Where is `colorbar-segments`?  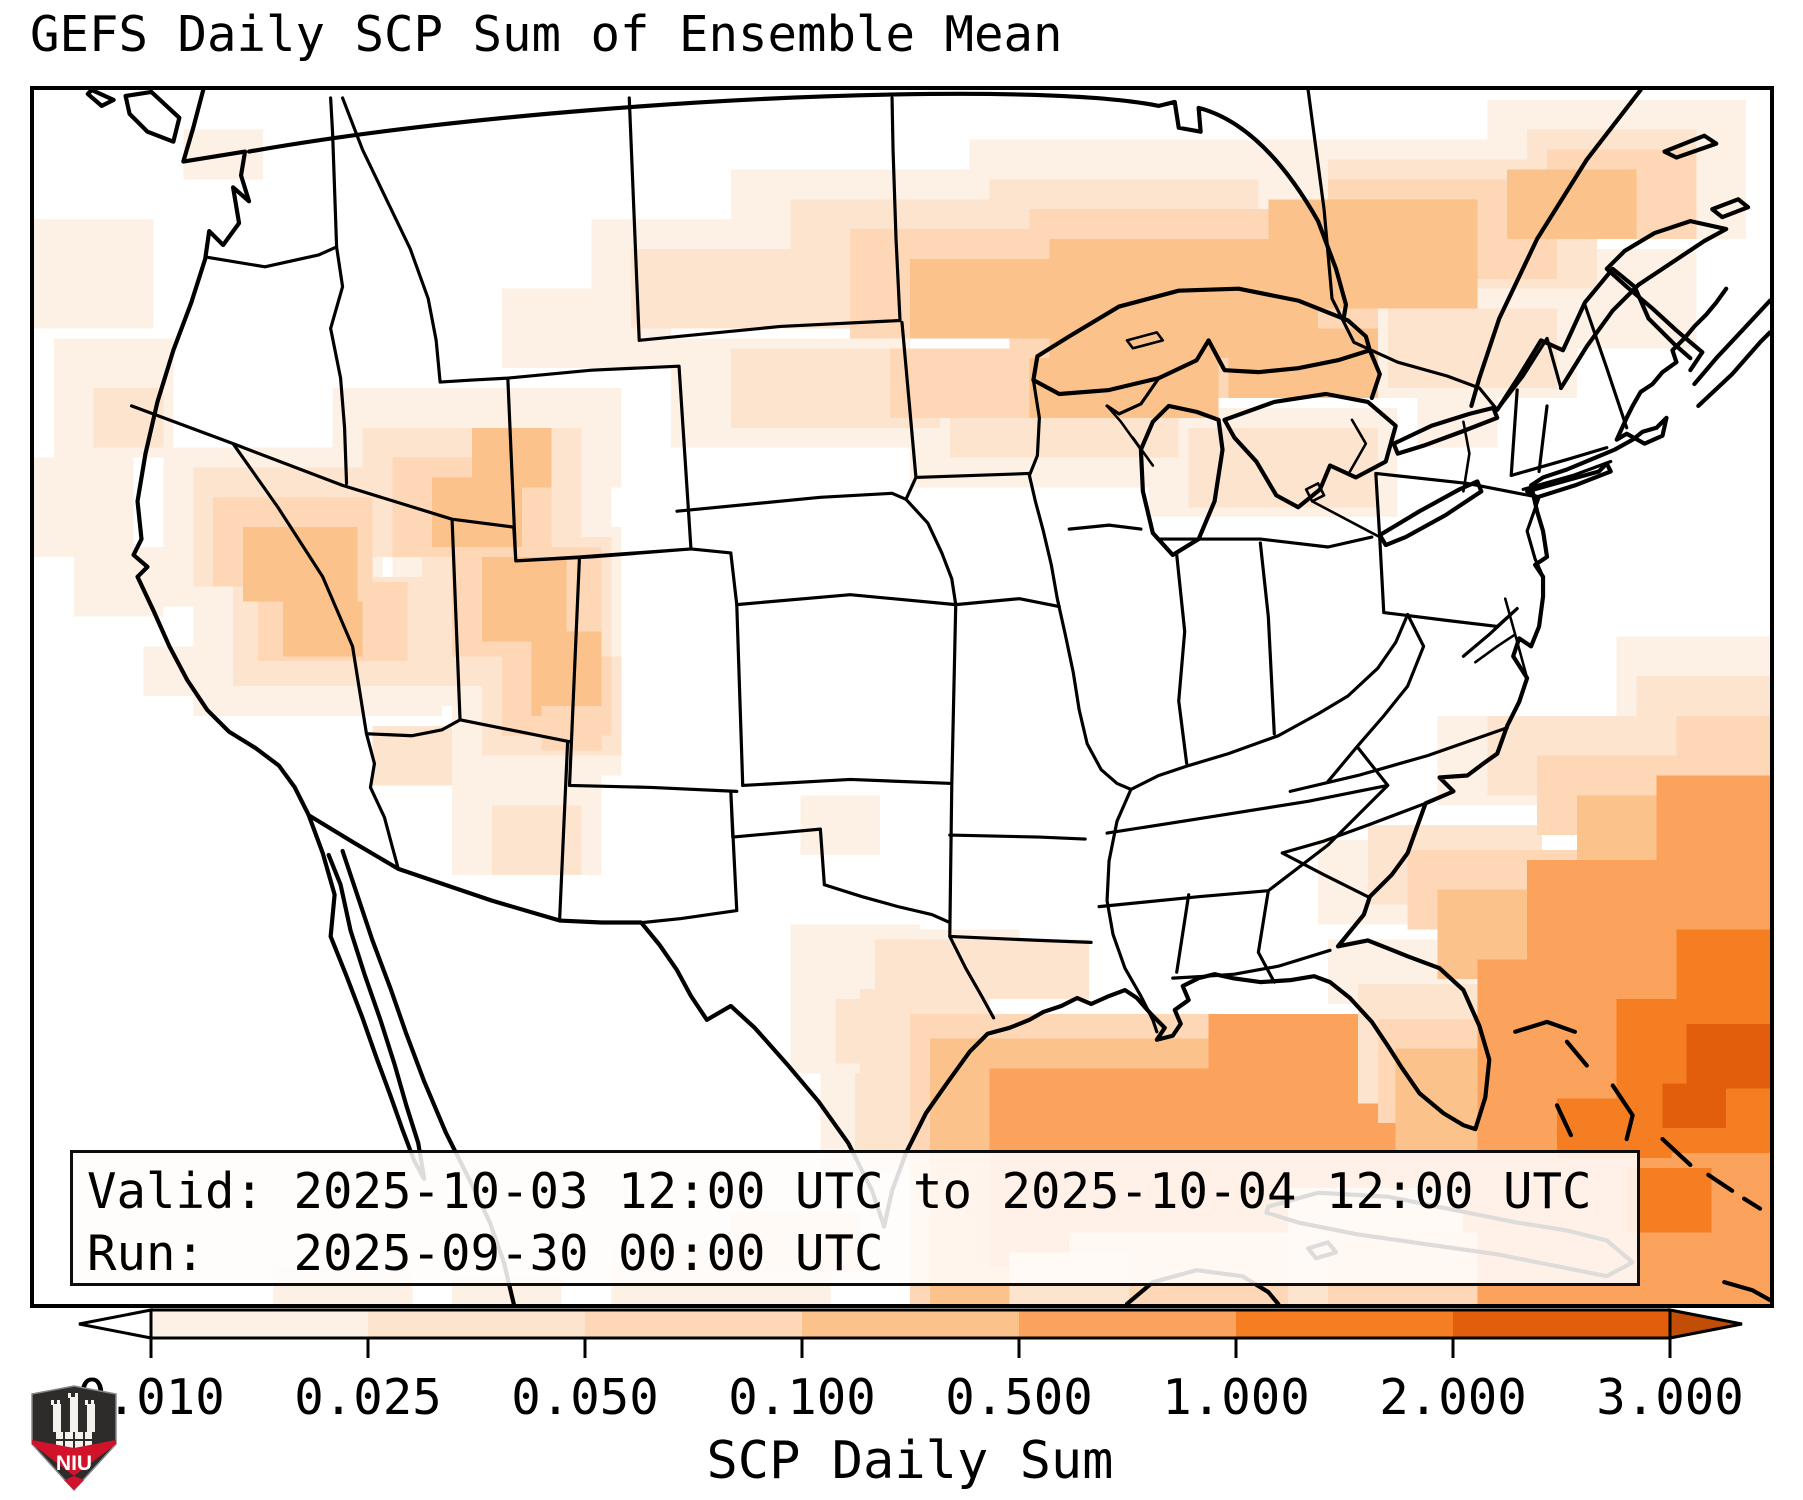
colorbar-segments is located at coordinates (911, 1324).